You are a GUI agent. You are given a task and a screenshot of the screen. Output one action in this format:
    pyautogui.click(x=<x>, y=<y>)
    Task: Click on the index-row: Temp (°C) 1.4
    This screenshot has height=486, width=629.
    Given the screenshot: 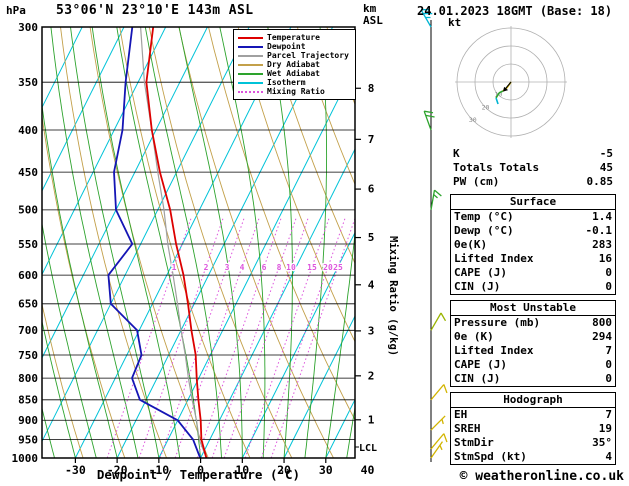 What is the action you would take?
    pyautogui.click(x=533, y=217)
    